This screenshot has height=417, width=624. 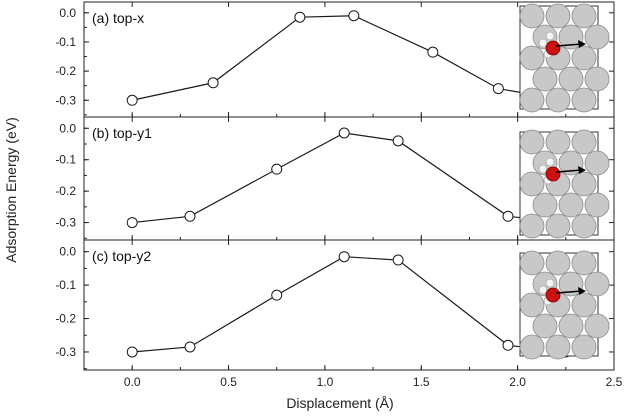 What do you see at coordinates (11, 190) in the screenshot?
I see `y-axis-label: Adsorption Energy (eV)` at bounding box center [11, 190].